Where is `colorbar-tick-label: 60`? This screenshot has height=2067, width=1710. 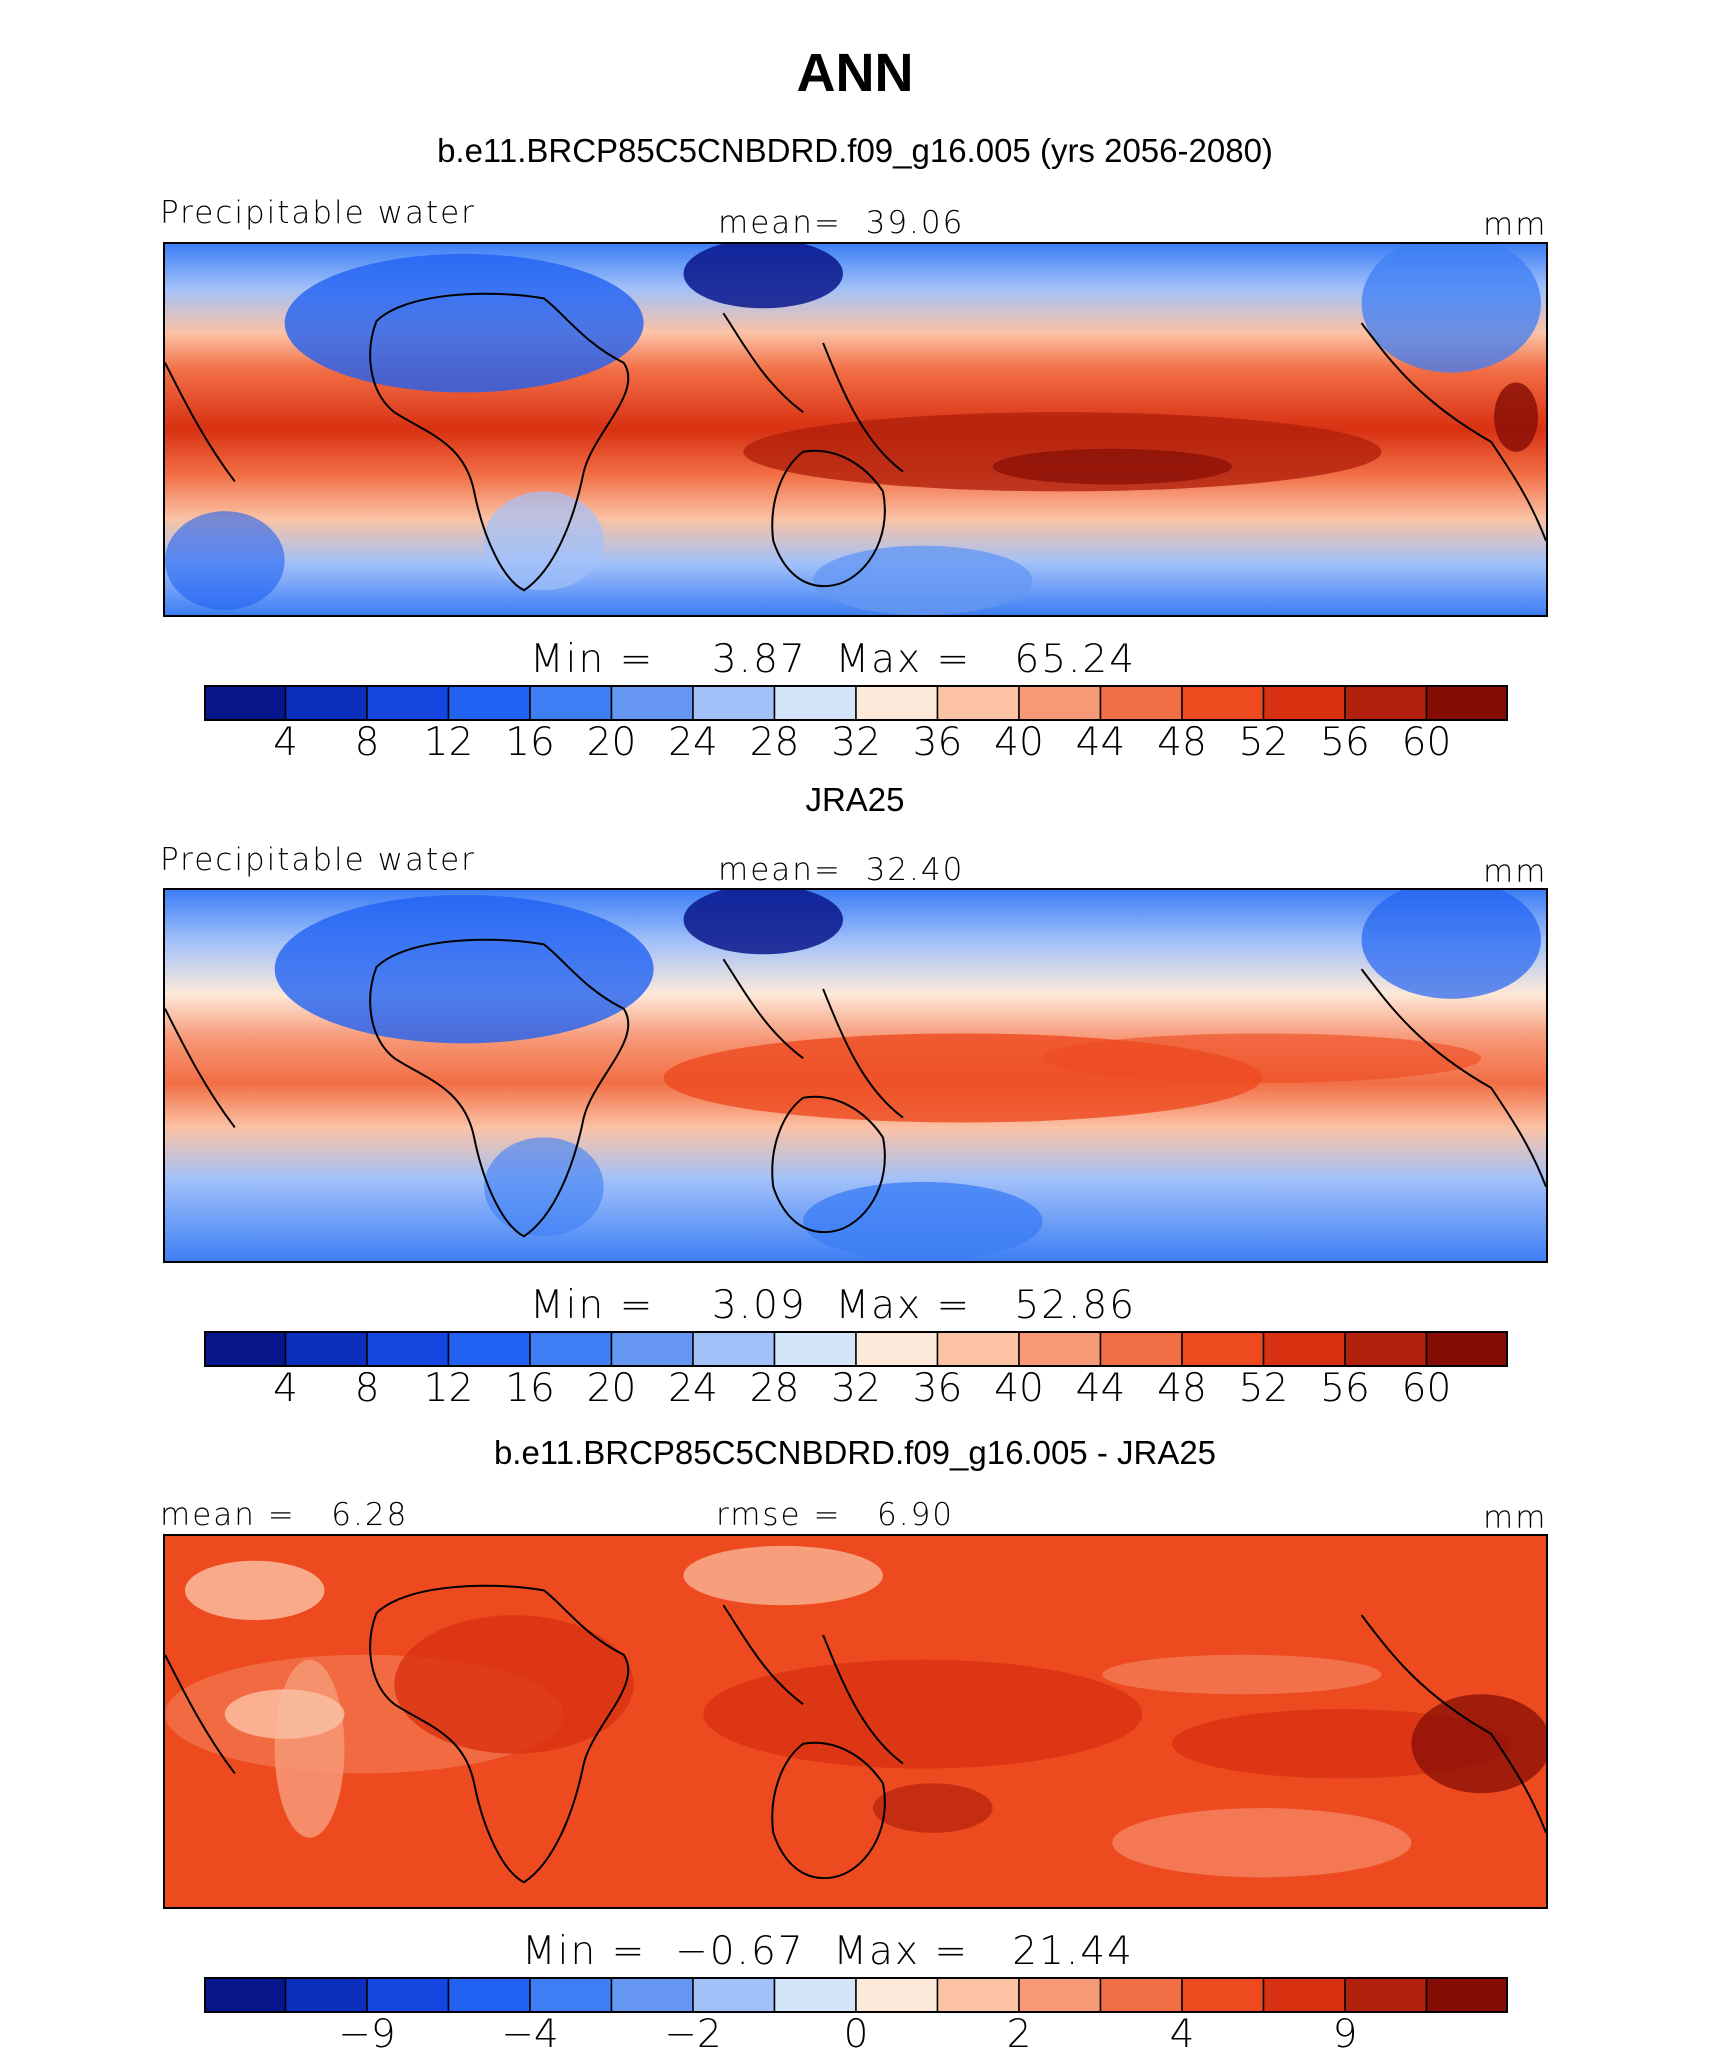 colorbar-tick-label: 60 is located at coordinates (1426, 742).